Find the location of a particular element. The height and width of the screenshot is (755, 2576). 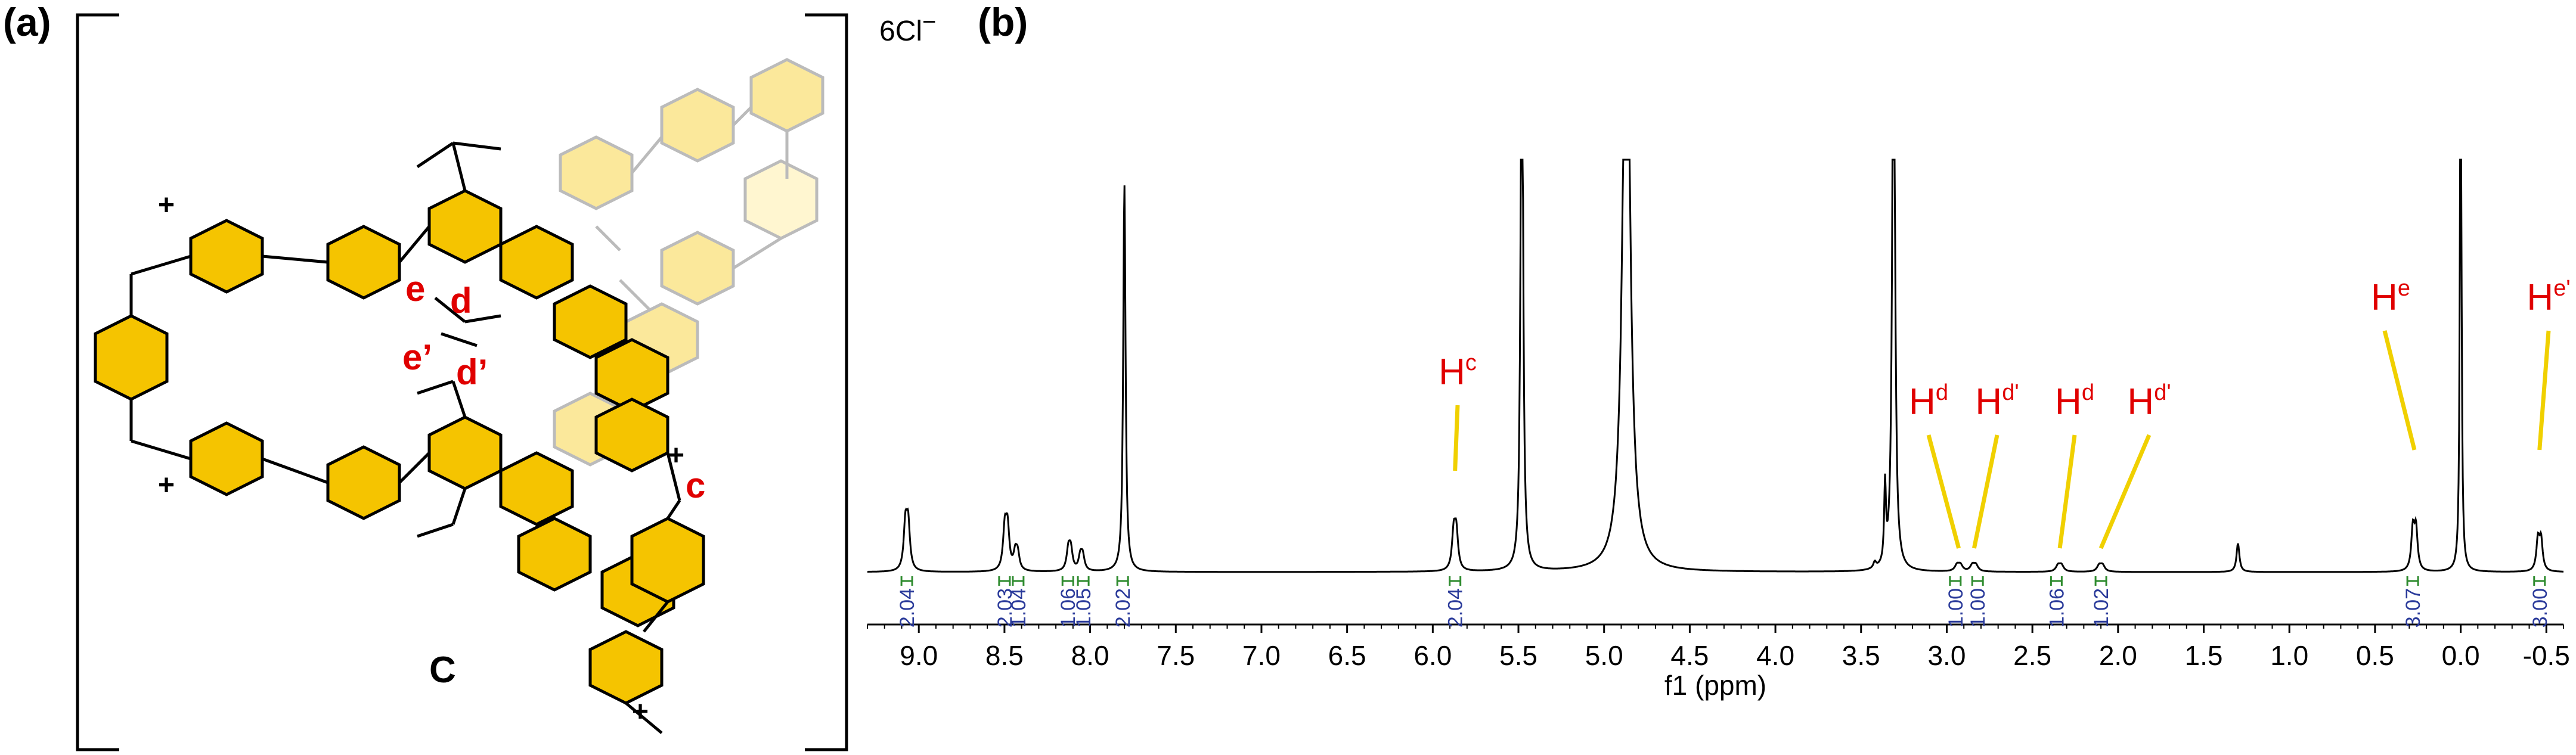

x-tick-label: 5.0 is located at coordinates (1604, 655).